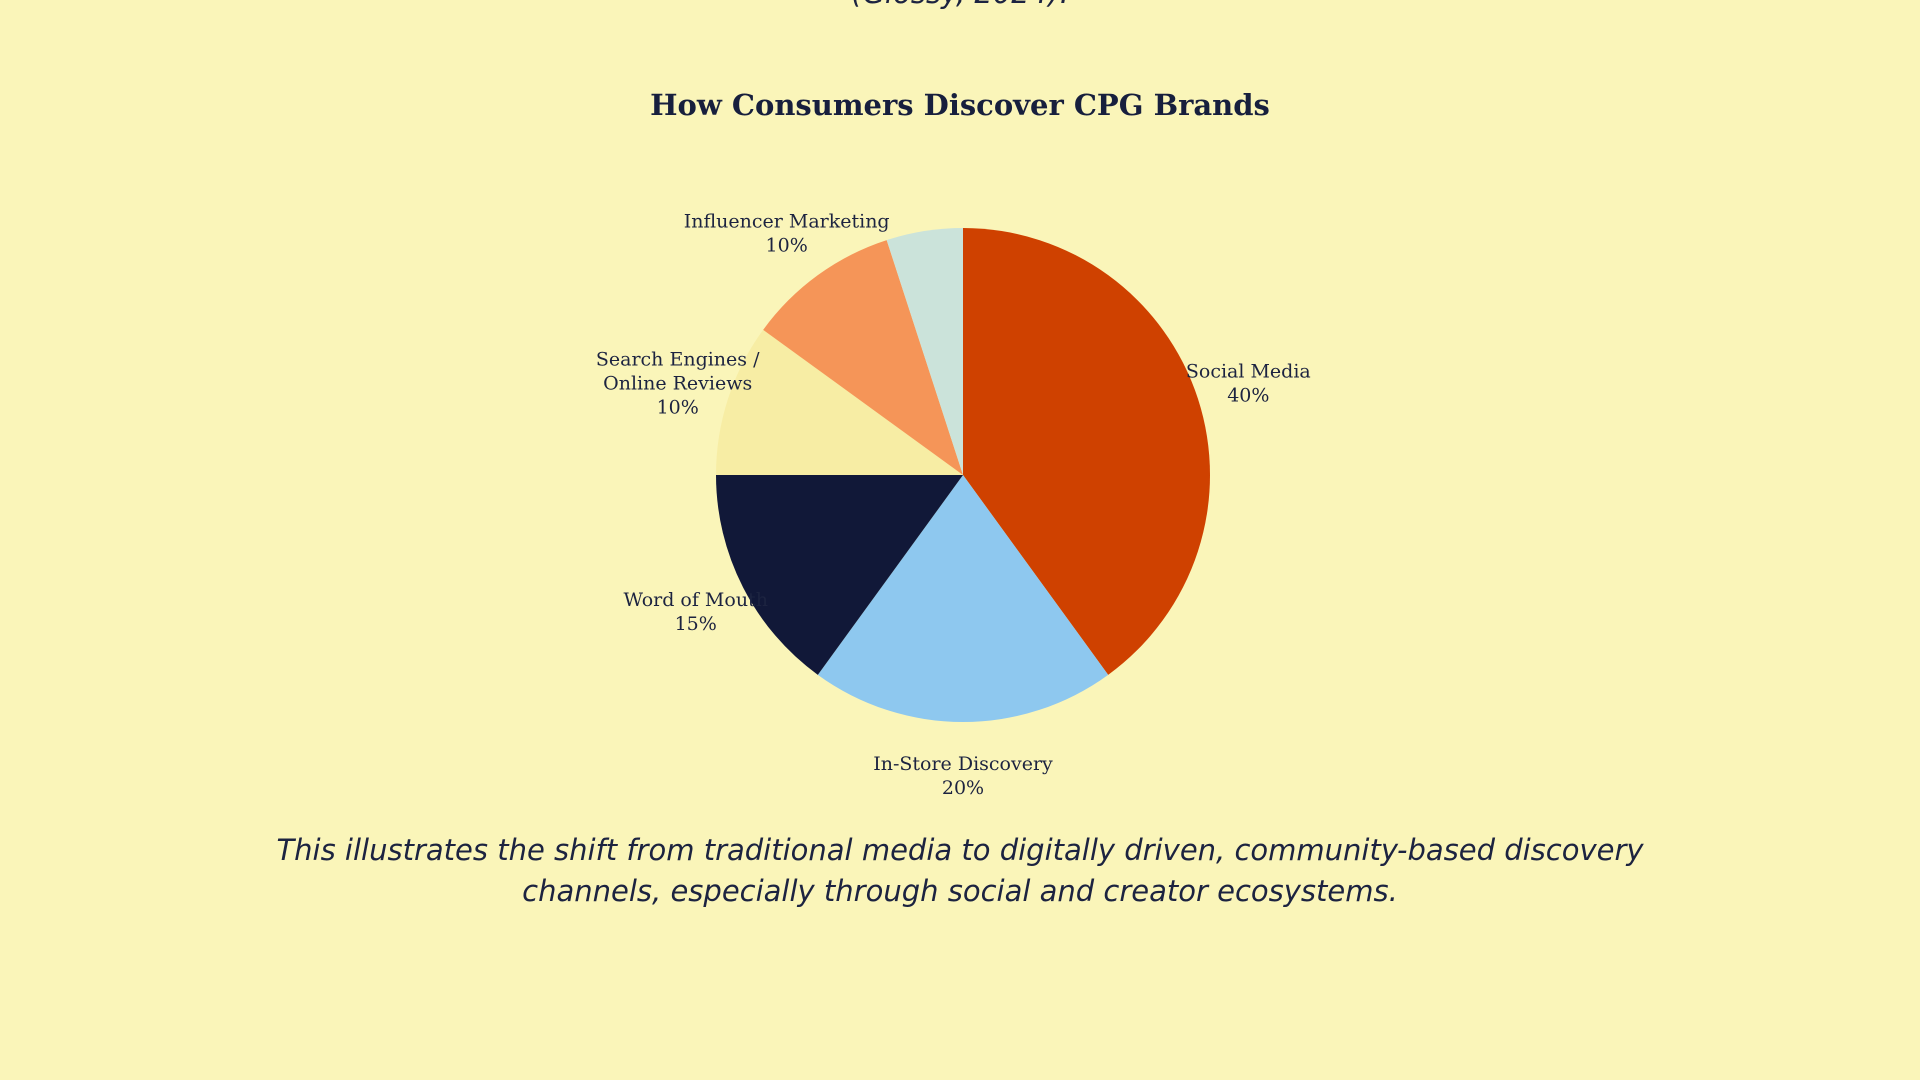 This screenshot has width=1920, height=1080. I want to click on pie-slice-in-store-discovery, so click(963, 599).